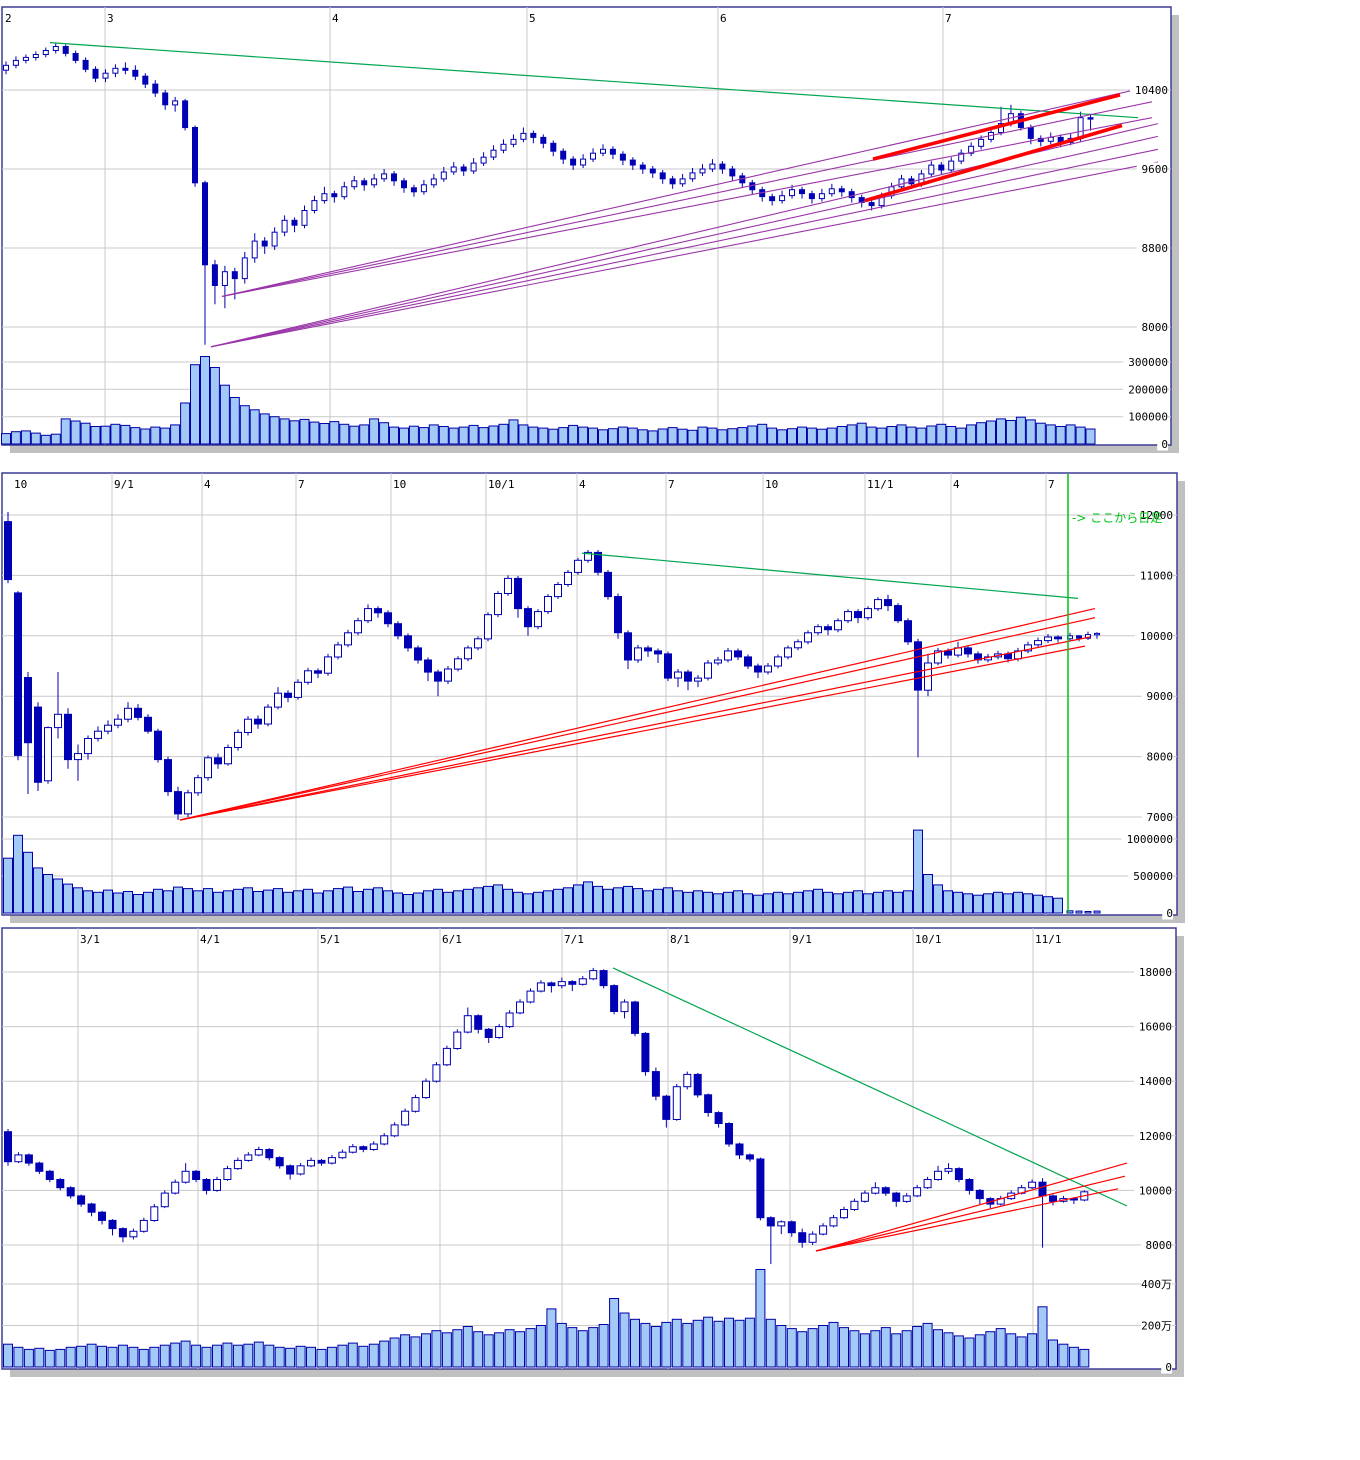 The height and width of the screenshot is (1460, 1360). What do you see at coordinates (948, 18) in the screenshot?
I see `x-axis-label: 7` at bounding box center [948, 18].